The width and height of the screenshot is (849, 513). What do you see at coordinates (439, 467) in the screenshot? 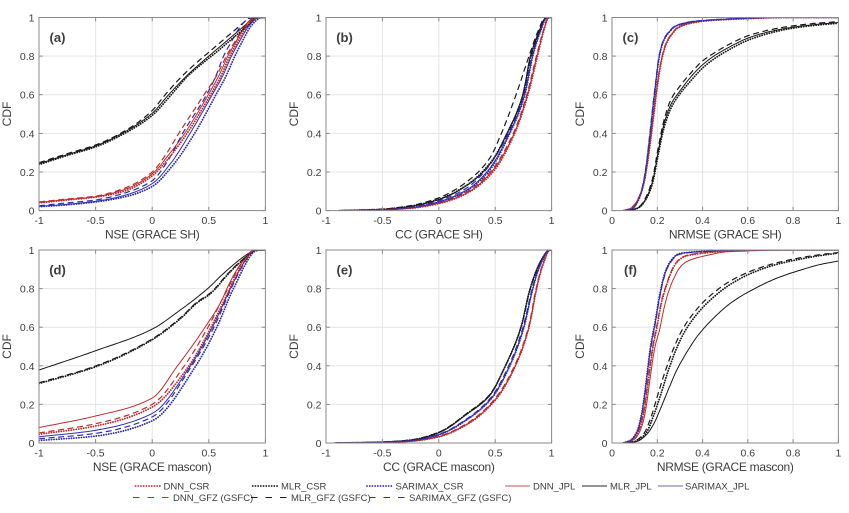
I see `svg-text: CC (GRACE mascon)` at bounding box center [439, 467].